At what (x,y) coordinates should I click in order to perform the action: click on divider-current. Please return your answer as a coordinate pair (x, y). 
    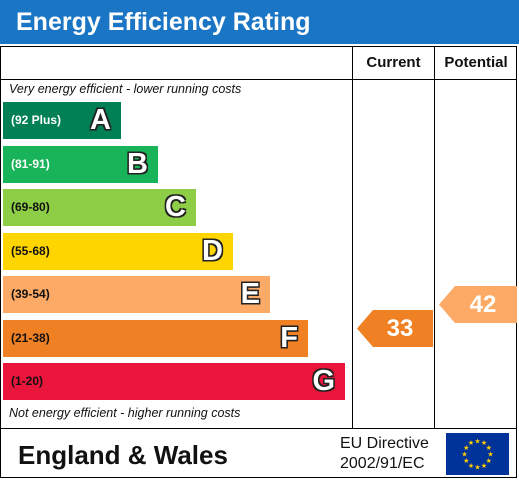
    Looking at the image, I should click on (352, 237).